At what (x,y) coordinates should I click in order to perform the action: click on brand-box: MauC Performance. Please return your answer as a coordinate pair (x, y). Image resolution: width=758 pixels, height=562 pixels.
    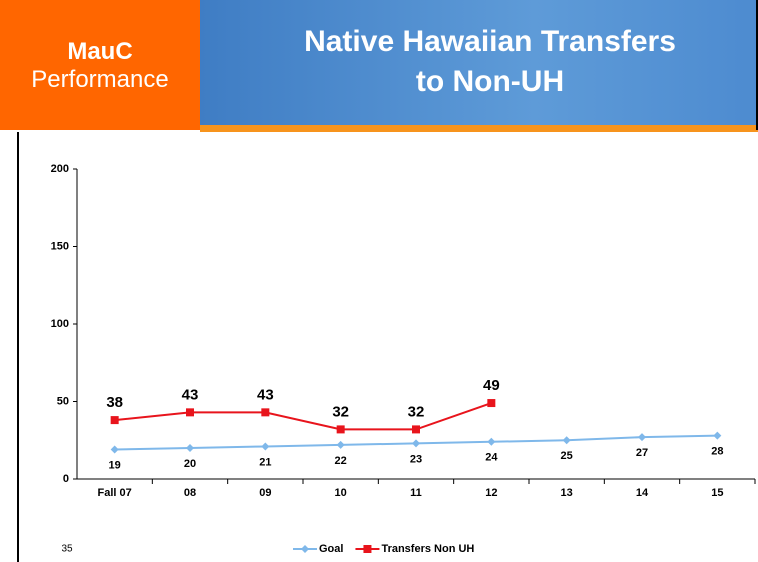
    Looking at the image, I should click on (100, 65).